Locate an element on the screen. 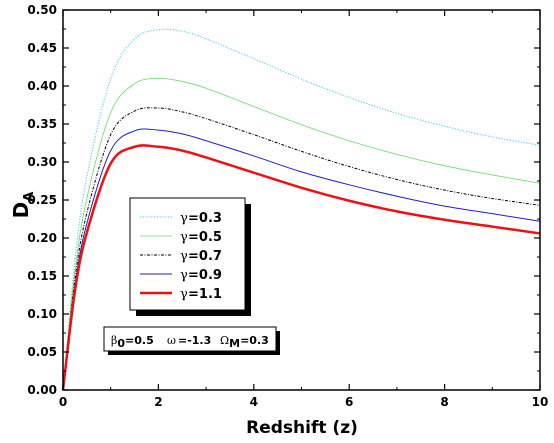  beta-subscript: 0 is located at coordinates (121, 343).